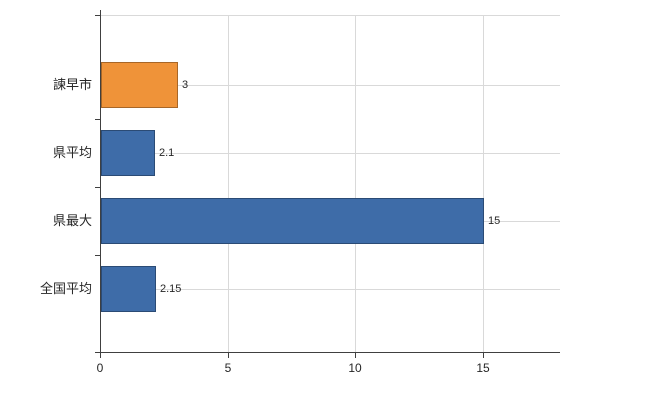  Describe the element at coordinates (330, 352) in the screenshot. I see `x-axis` at that location.